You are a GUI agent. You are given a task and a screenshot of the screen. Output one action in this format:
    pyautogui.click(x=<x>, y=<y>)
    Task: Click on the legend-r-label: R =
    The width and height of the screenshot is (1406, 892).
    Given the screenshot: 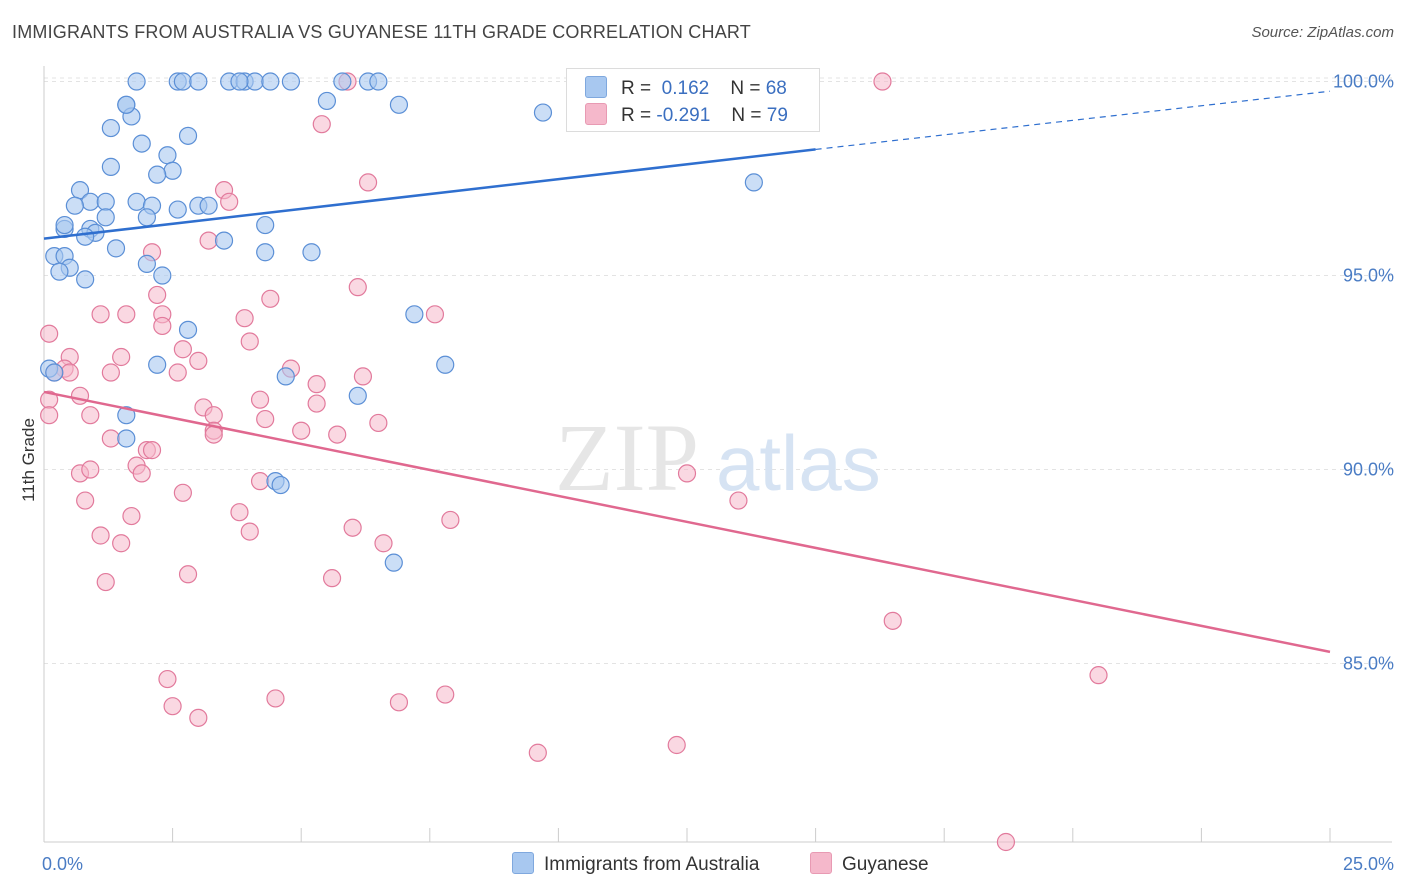 What is the action you would take?
    pyautogui.click(x=636, y=115)
    